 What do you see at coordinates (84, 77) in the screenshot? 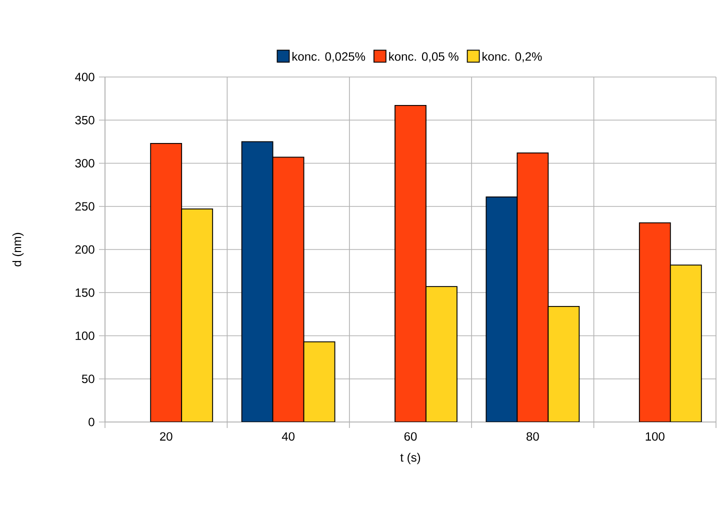
I see `y-tick-label: 400` at bounding box center [84, 77].